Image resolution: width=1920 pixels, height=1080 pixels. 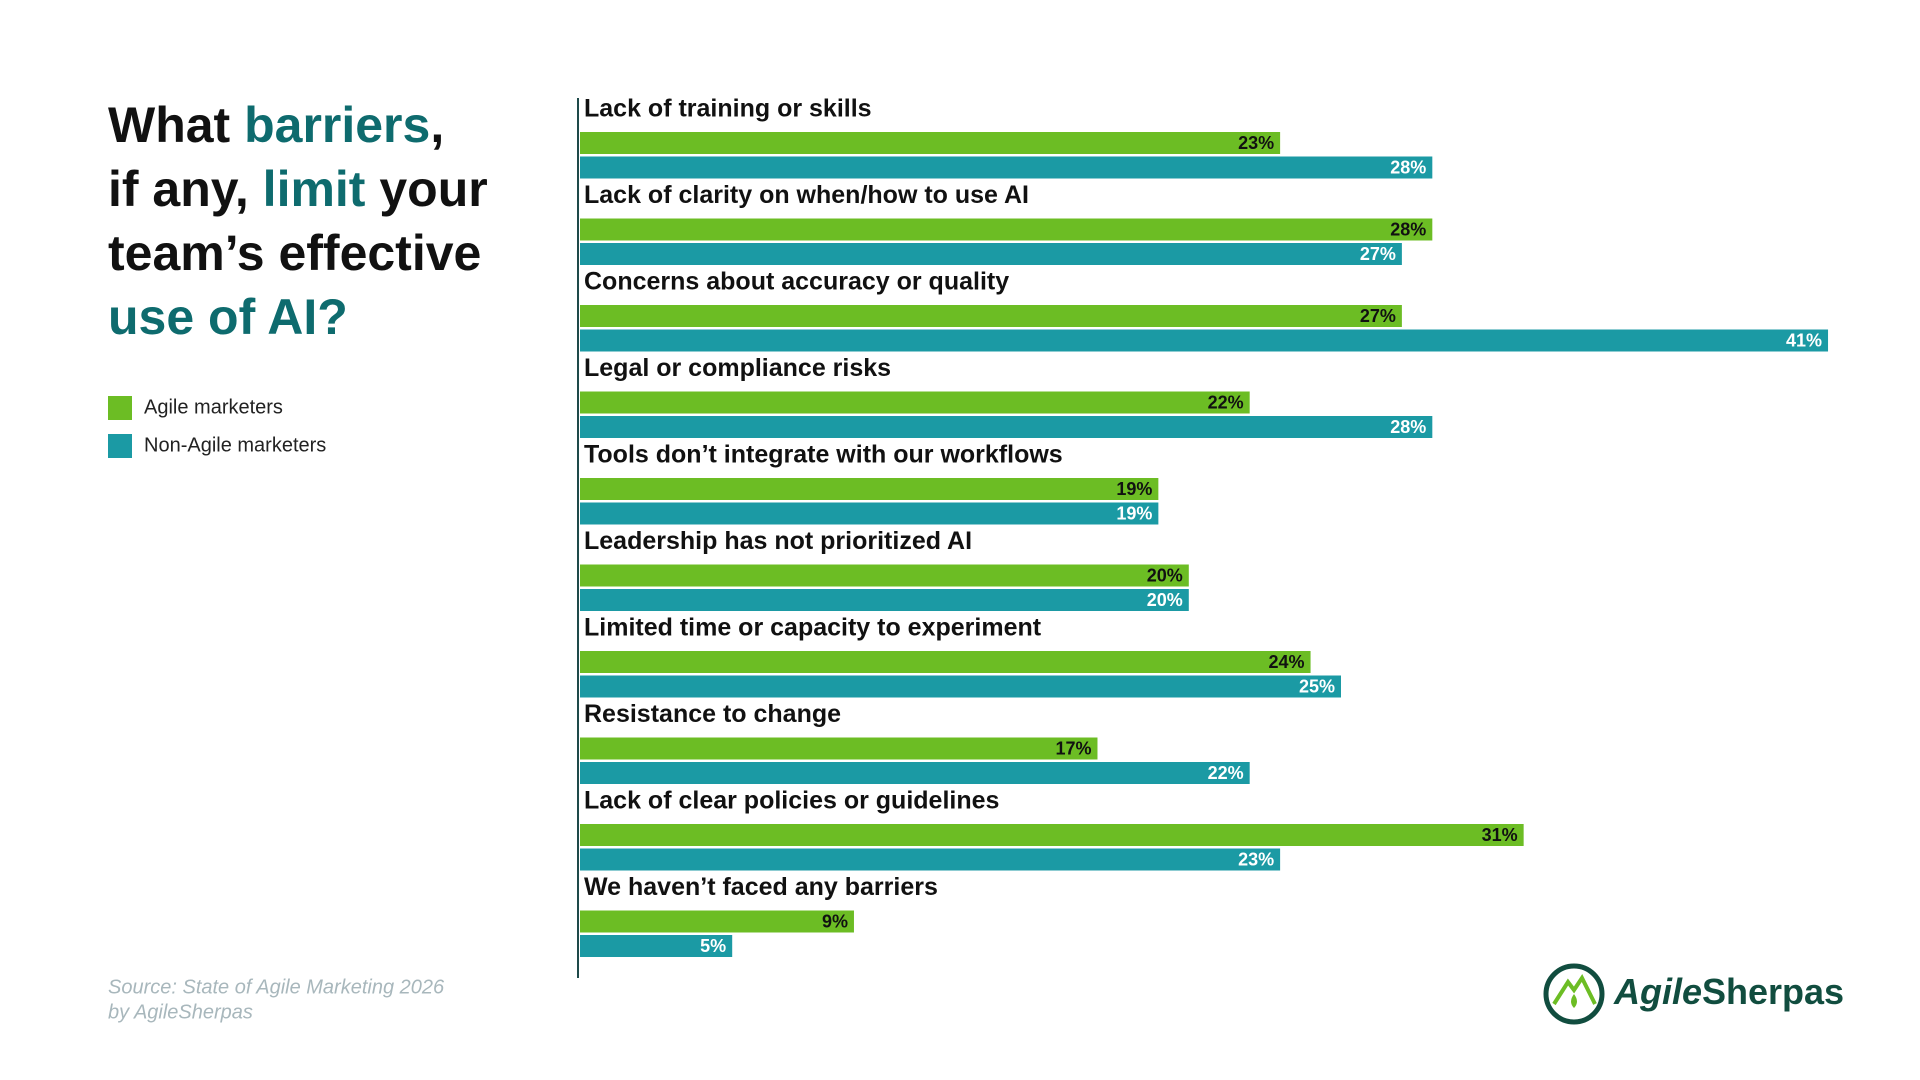 What do you see at coordinates (235, 445) in the screenshot?
I see `legend-label: Non-Agile marketers` at bounding box center [235, 445].